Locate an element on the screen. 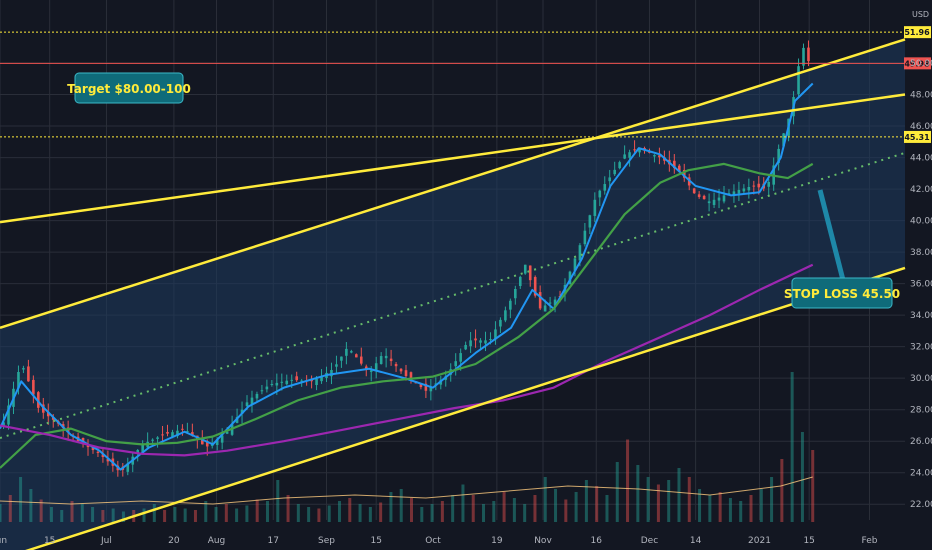 This screenshot has width=932, height=550. x-tick-label-11: 16 is located at coordinates (597, 541).